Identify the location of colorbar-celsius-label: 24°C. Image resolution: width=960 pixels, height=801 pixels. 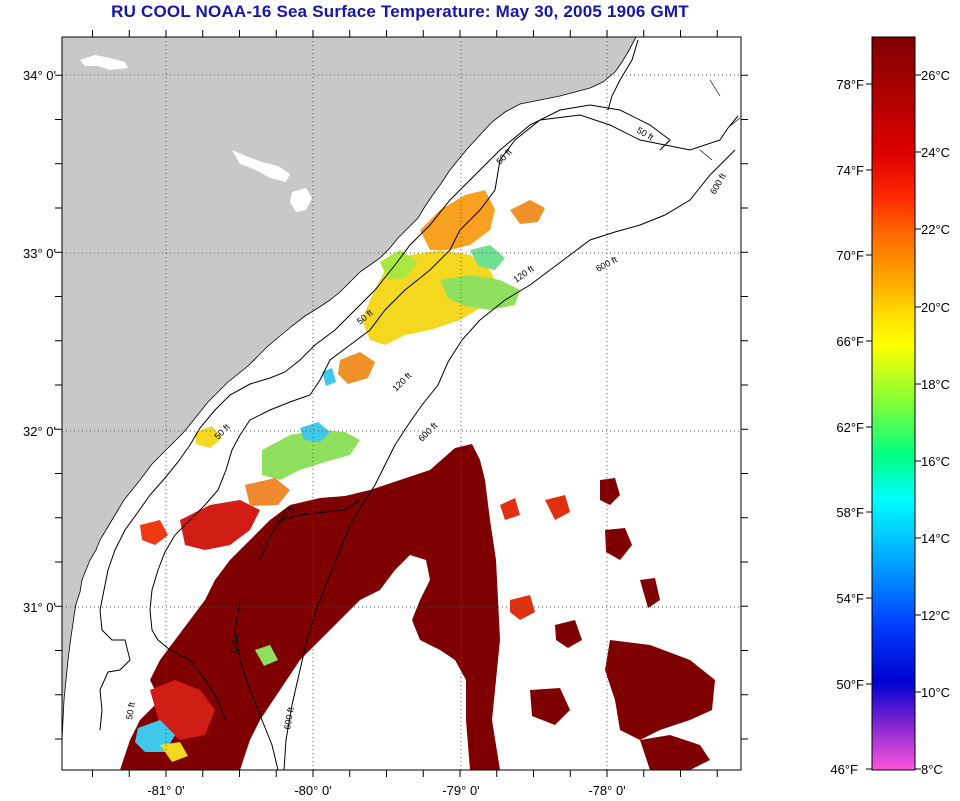
(935, 152).